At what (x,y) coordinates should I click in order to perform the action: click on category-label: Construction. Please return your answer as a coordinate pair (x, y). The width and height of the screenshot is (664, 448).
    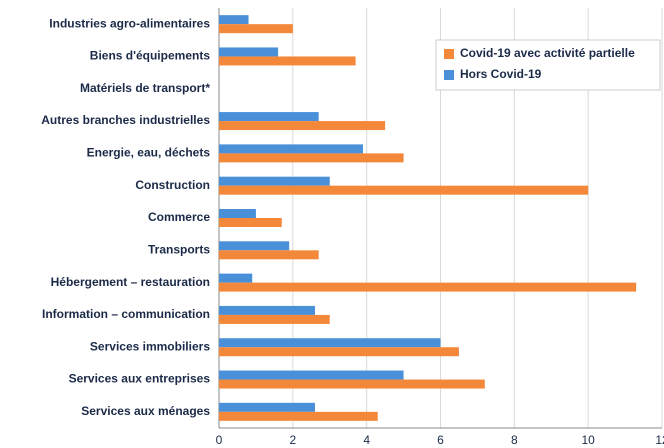
    Looking at the image, I should click on (172, 185).